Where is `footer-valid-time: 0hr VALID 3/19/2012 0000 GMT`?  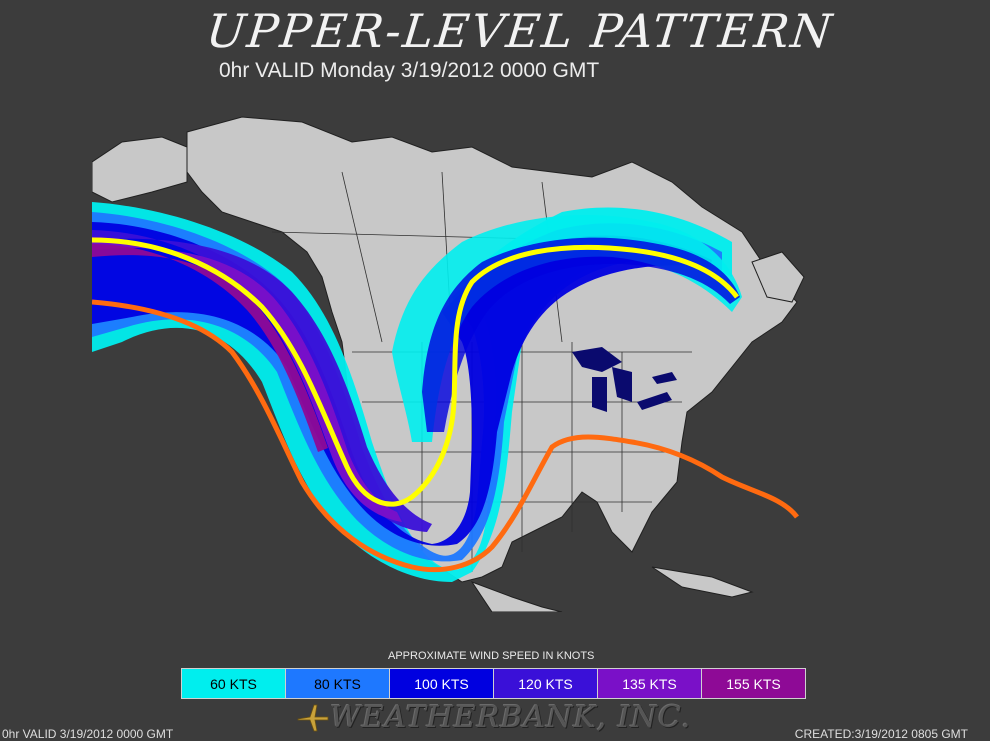
footer-valid-time: 0hr VALID 3/19/2012 0000 GMT is located at coordinates (88, 734).